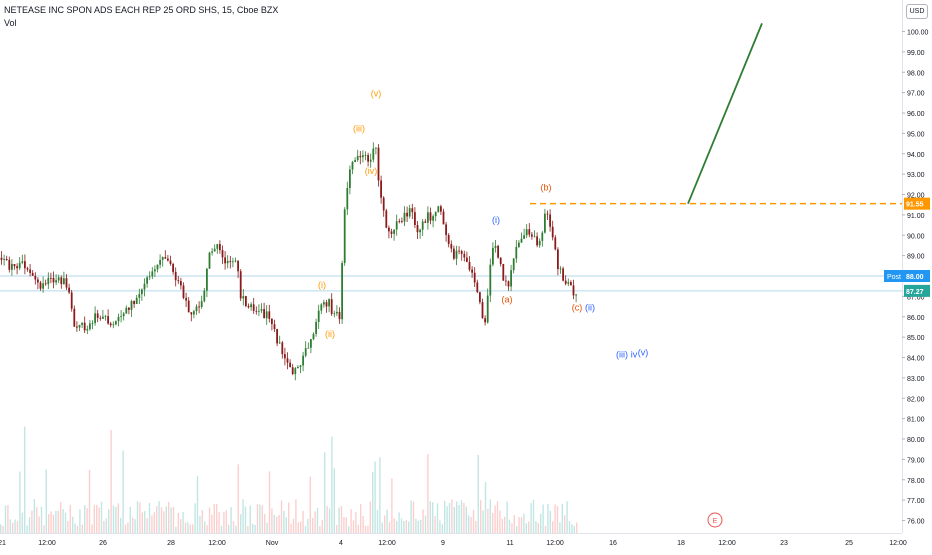  Describe the element at coordinates (3, 543) in the screenshot. I see `time-tick-label: 21` at that location.